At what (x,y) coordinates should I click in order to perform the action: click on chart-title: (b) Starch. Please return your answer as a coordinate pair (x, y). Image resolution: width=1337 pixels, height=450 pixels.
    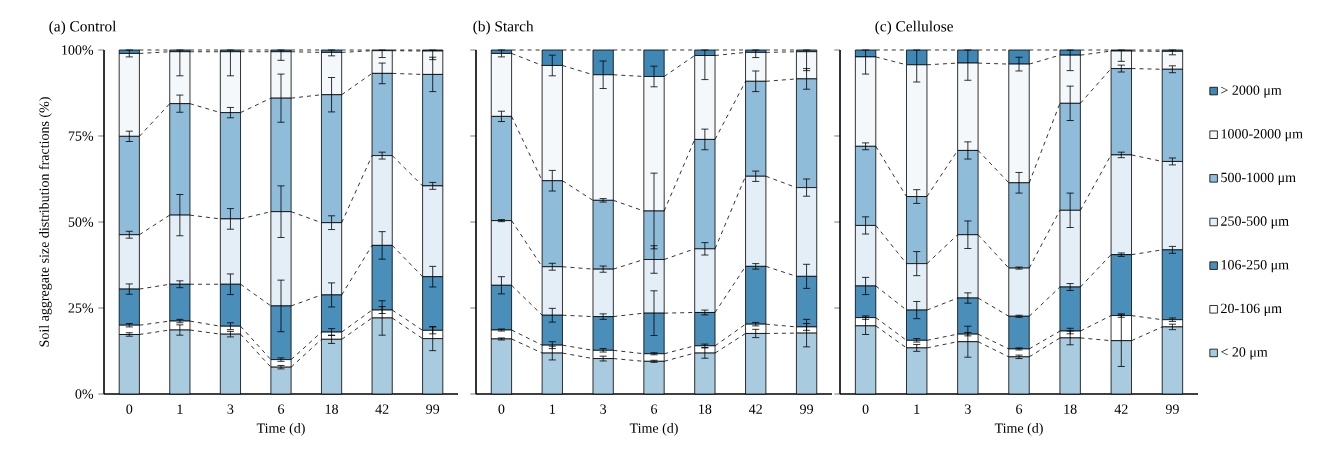
    Looking at the image, I should click on (503, 27).